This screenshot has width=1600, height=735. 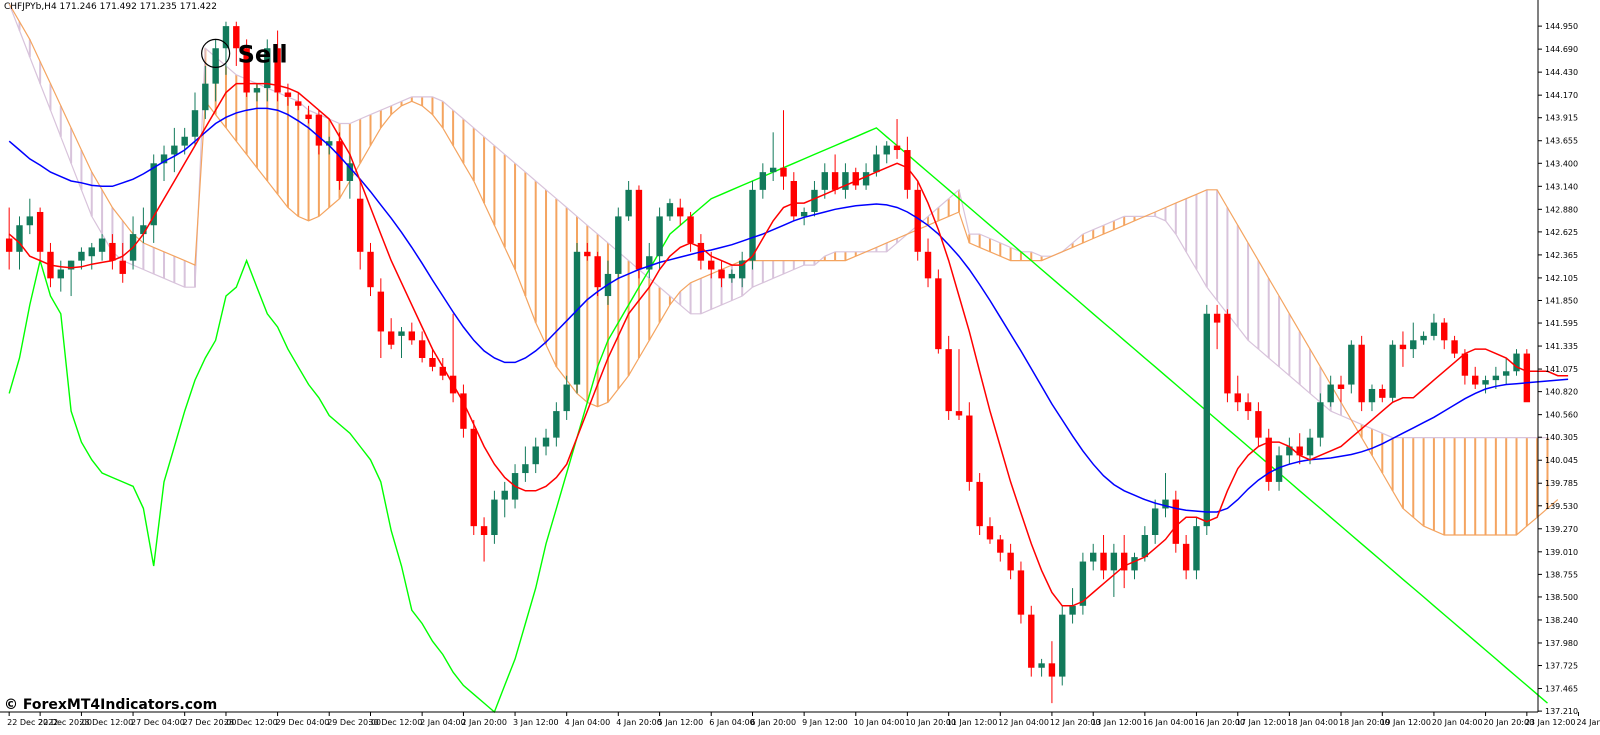 What do you see at coordinates (1509, 722) in the screenshot?
I see `time-tick-label: 20 Jan 20:00` at bounding box center [1509, 722].